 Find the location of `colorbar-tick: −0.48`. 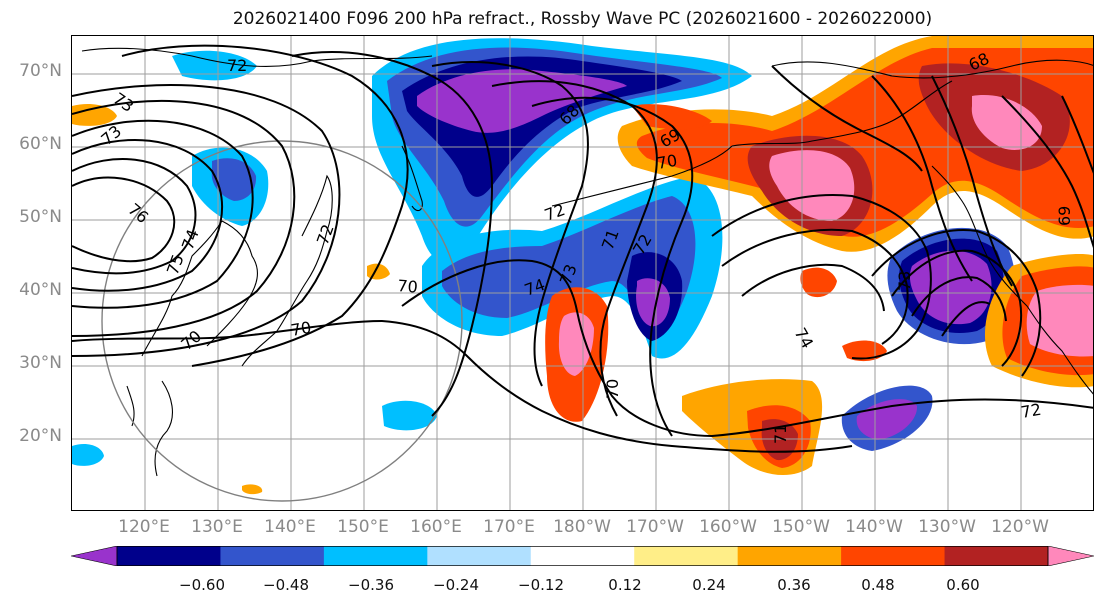

colorbar-tick: −0.48 is located at coordinates (286, 585).